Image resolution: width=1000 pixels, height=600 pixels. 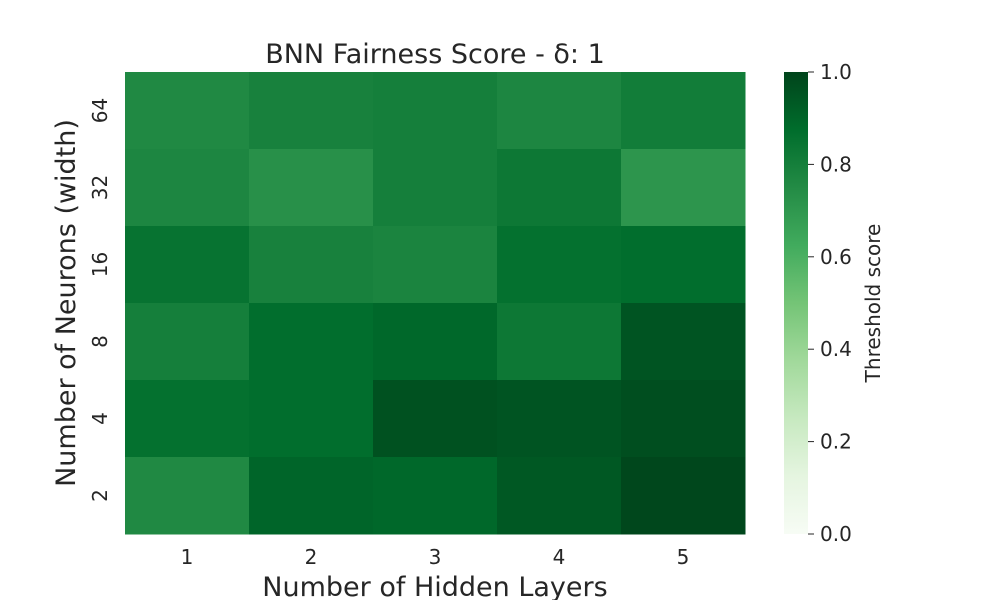 I want to click on colorbar-tick-label: 1.0, so click(x=836, y=72).